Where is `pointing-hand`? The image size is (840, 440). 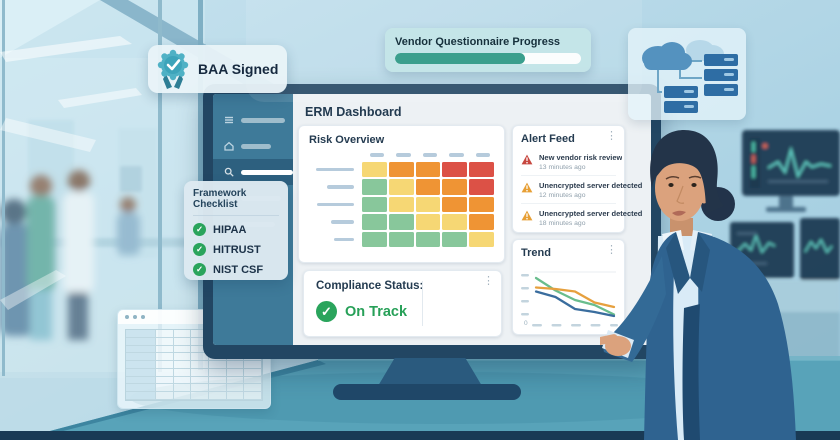 pointing-hand is located at coordinates (615, 345).